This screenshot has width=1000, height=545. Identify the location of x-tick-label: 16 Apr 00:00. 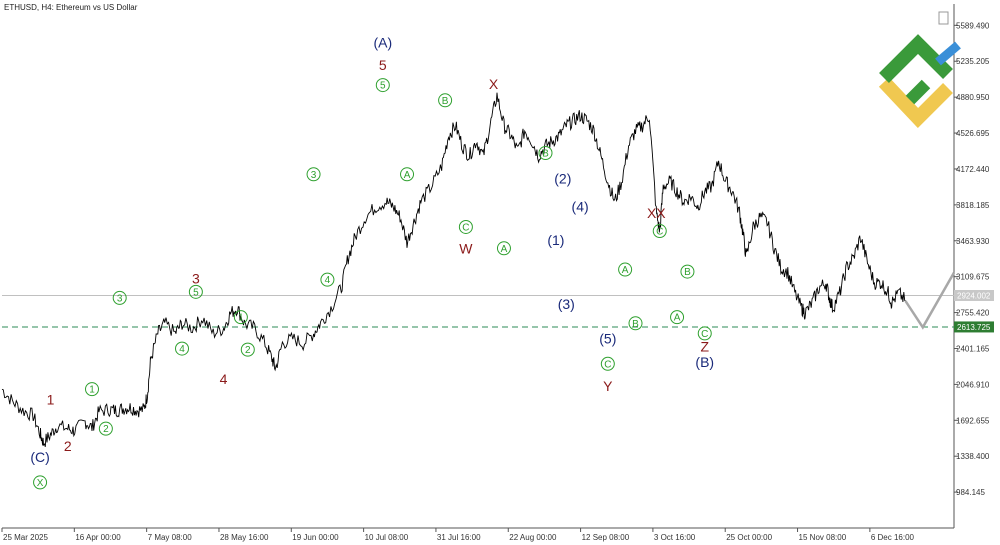
(98, 537).